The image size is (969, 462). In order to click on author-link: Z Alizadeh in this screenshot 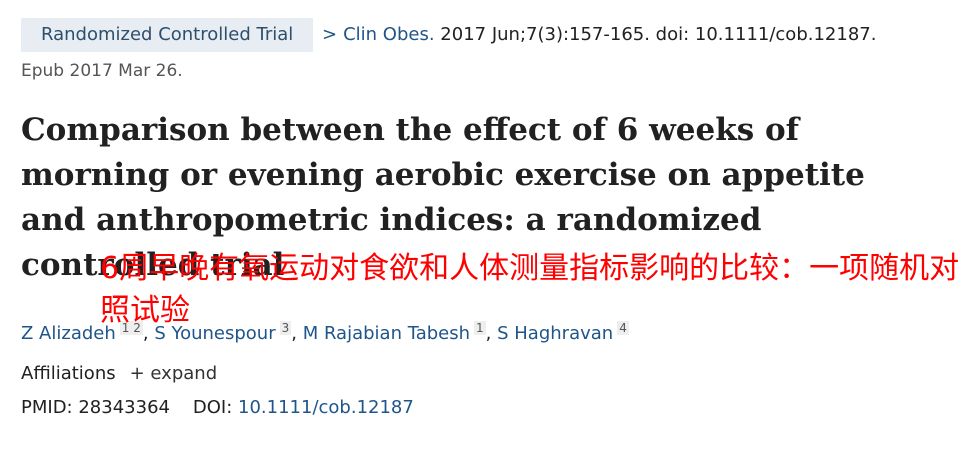, I will do `click(68, 333)`.